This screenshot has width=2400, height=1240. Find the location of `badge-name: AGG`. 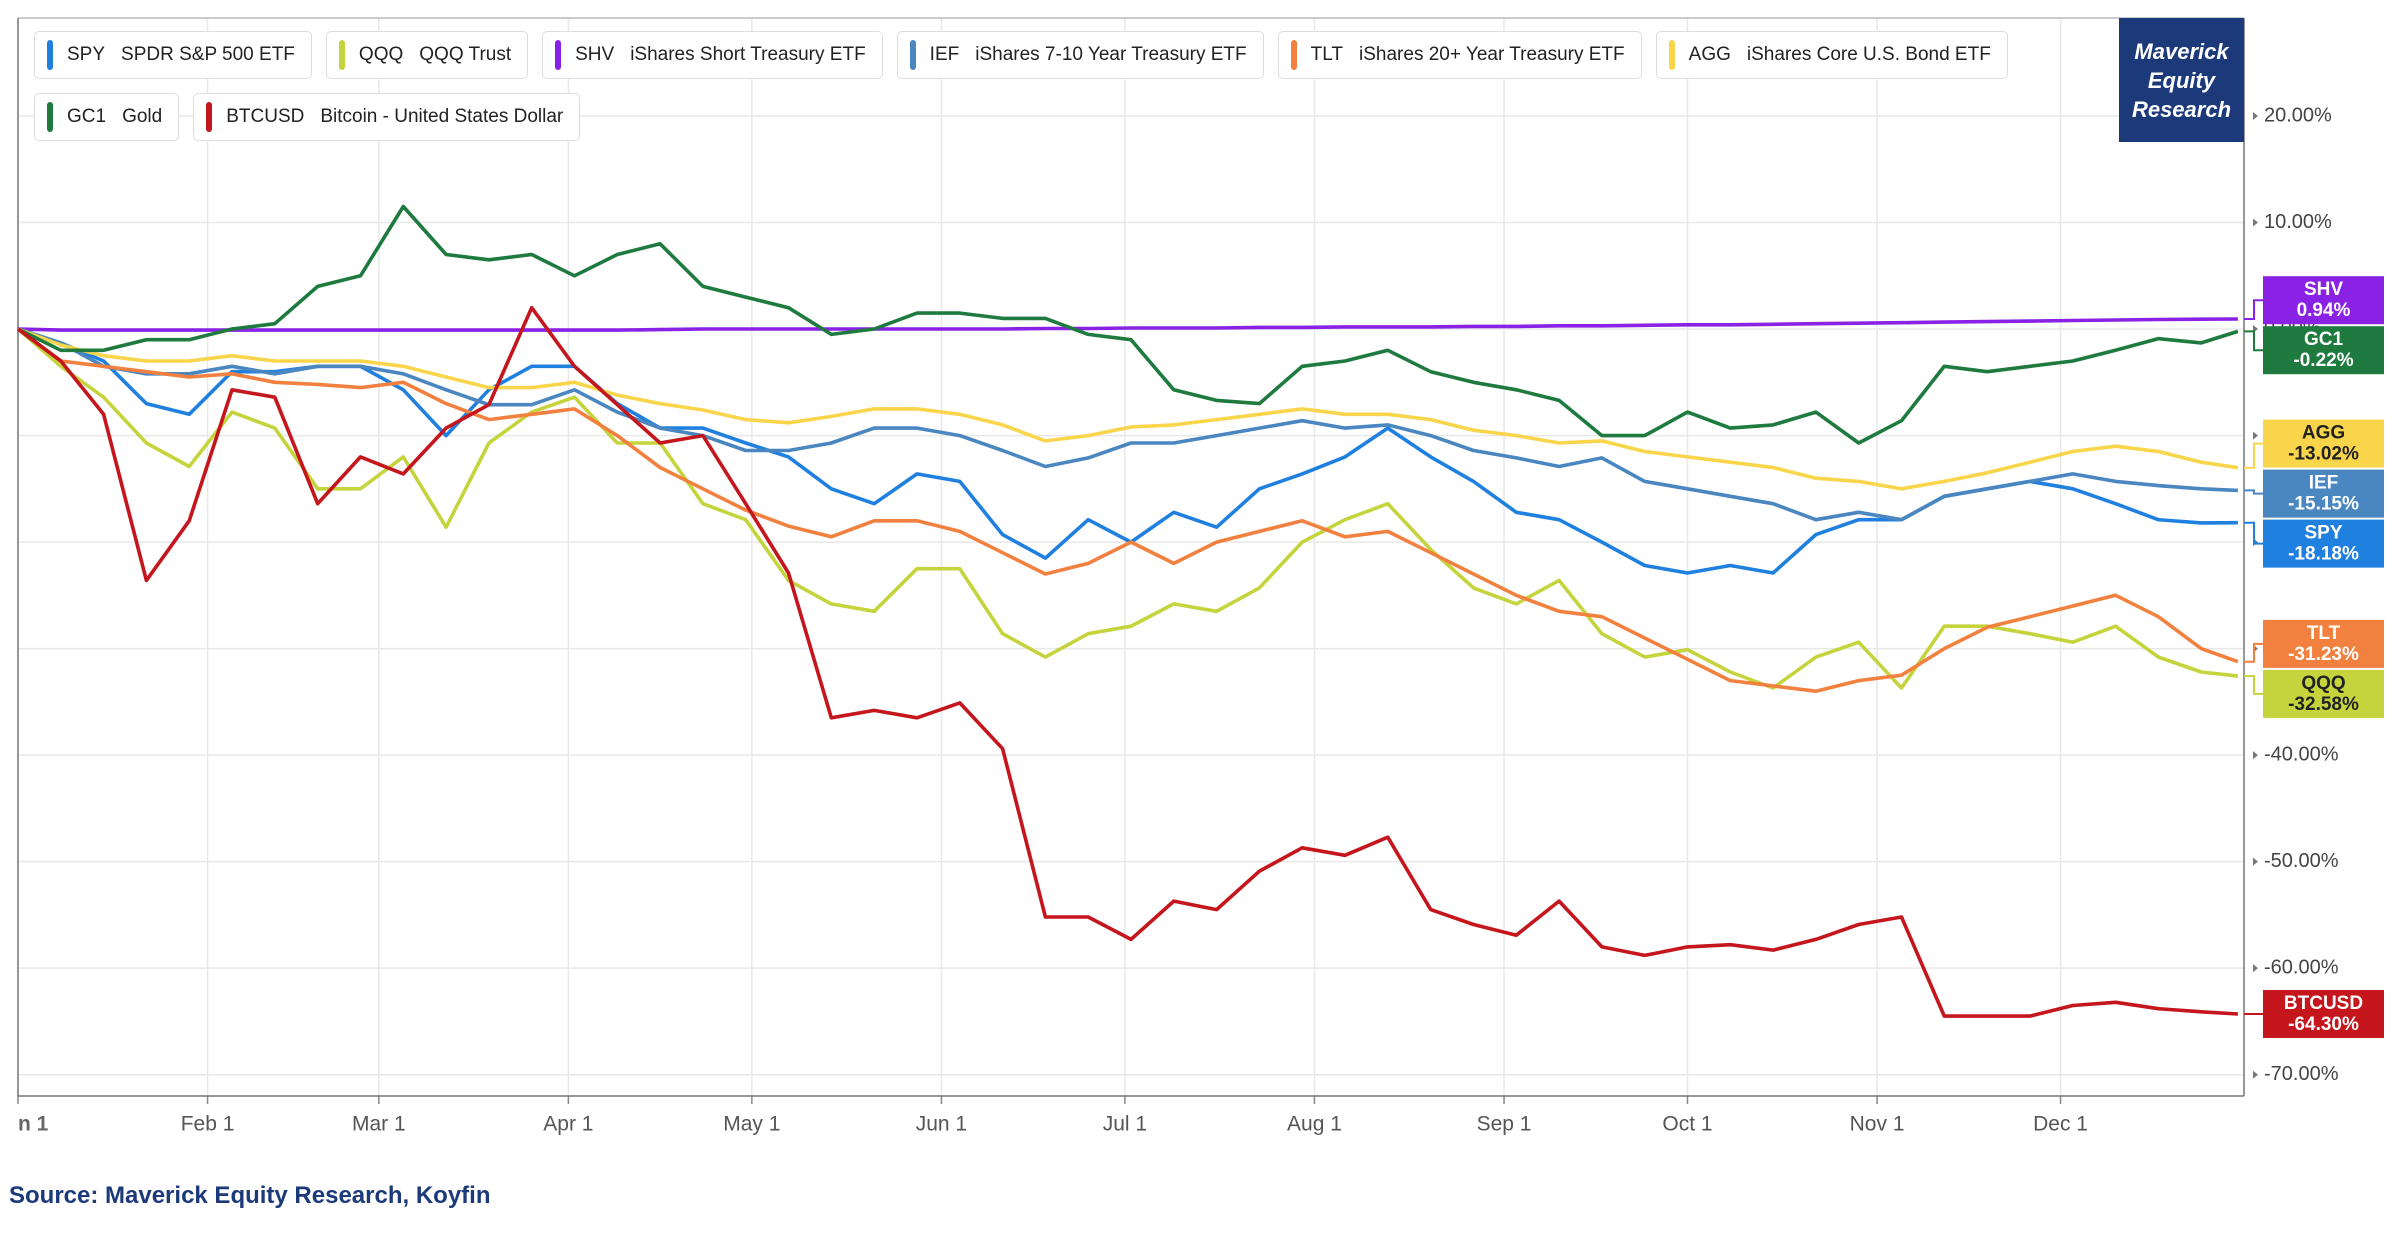

badge-name: AGG is located at coordinates (2323, 433).